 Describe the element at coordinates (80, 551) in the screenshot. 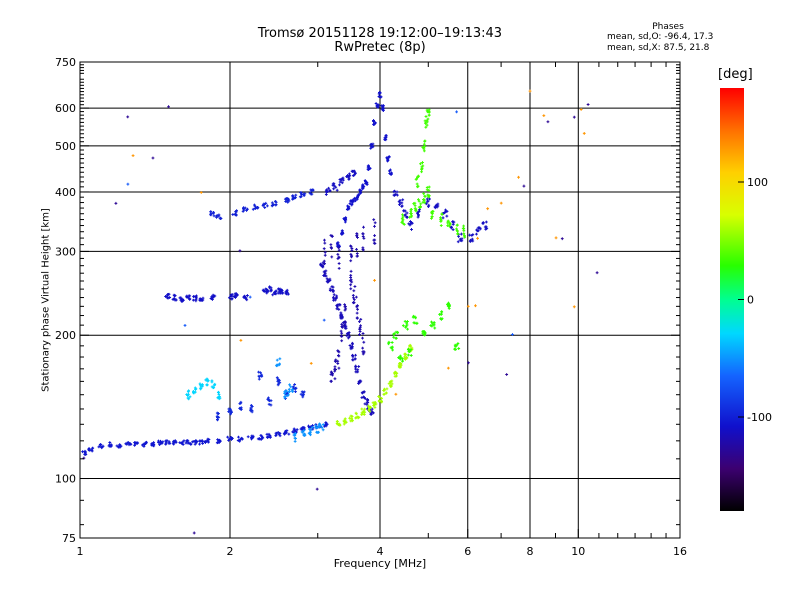

I see `x-tick-label: 1` at that location.